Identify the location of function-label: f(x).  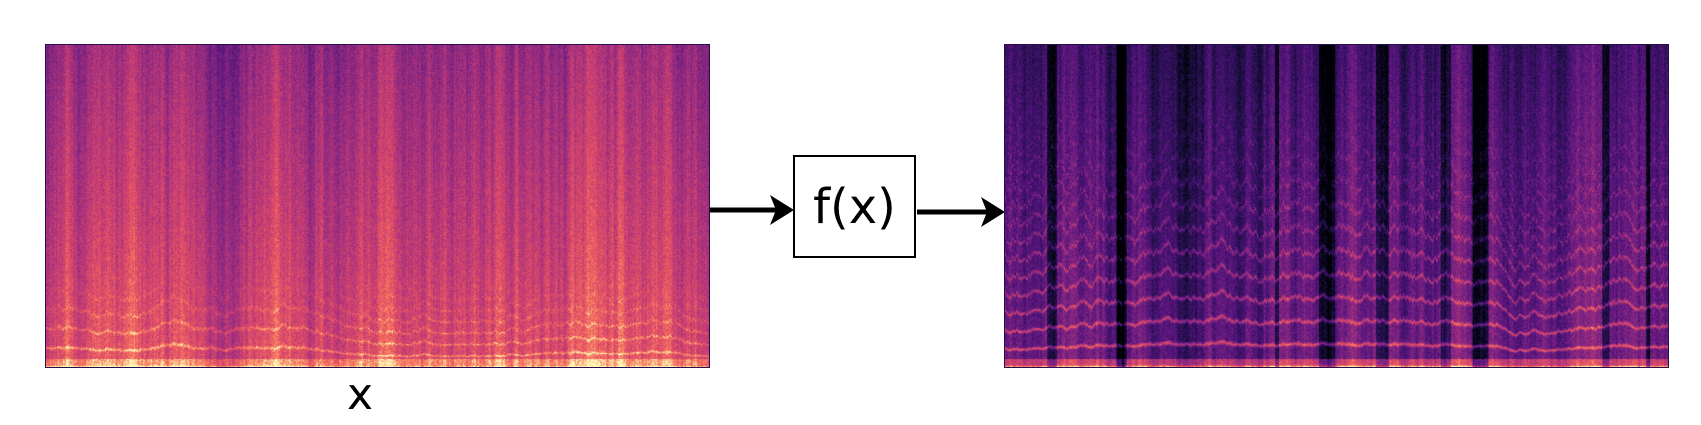
(854, 206).